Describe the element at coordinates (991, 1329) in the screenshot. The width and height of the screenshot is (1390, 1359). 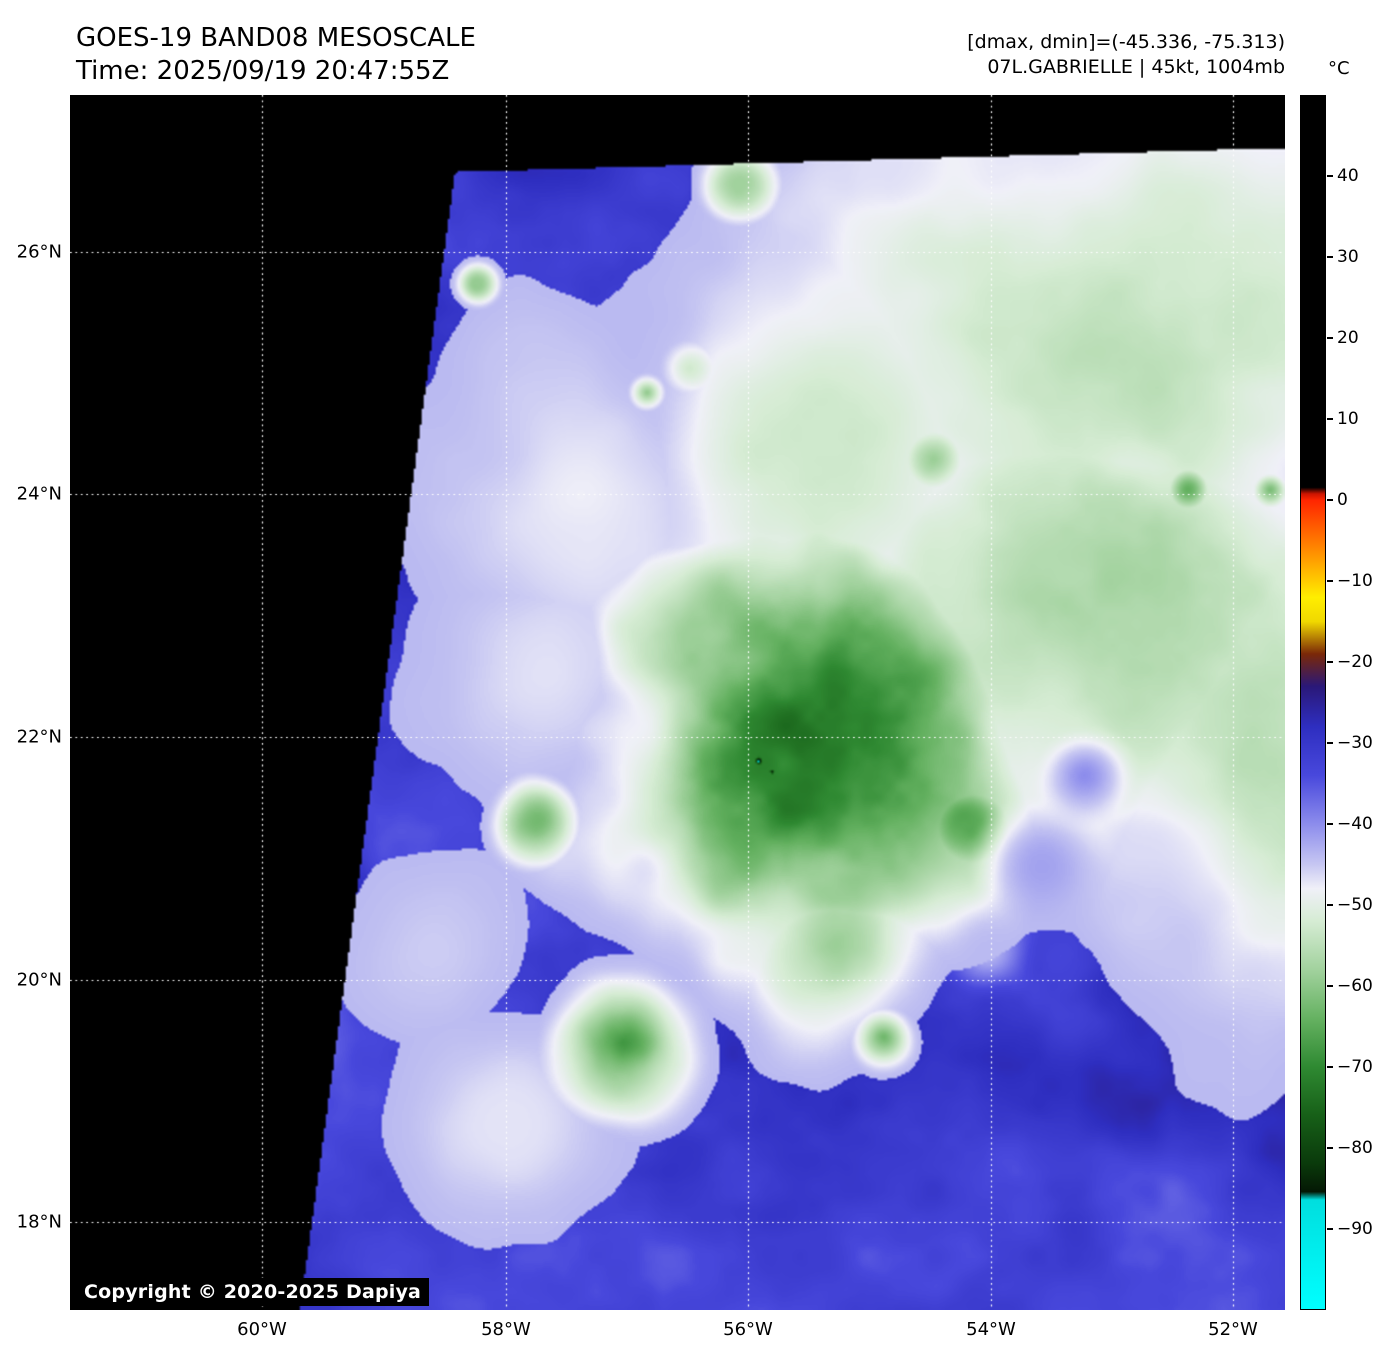
I see `lon-tick-label: 54°W` at that location.